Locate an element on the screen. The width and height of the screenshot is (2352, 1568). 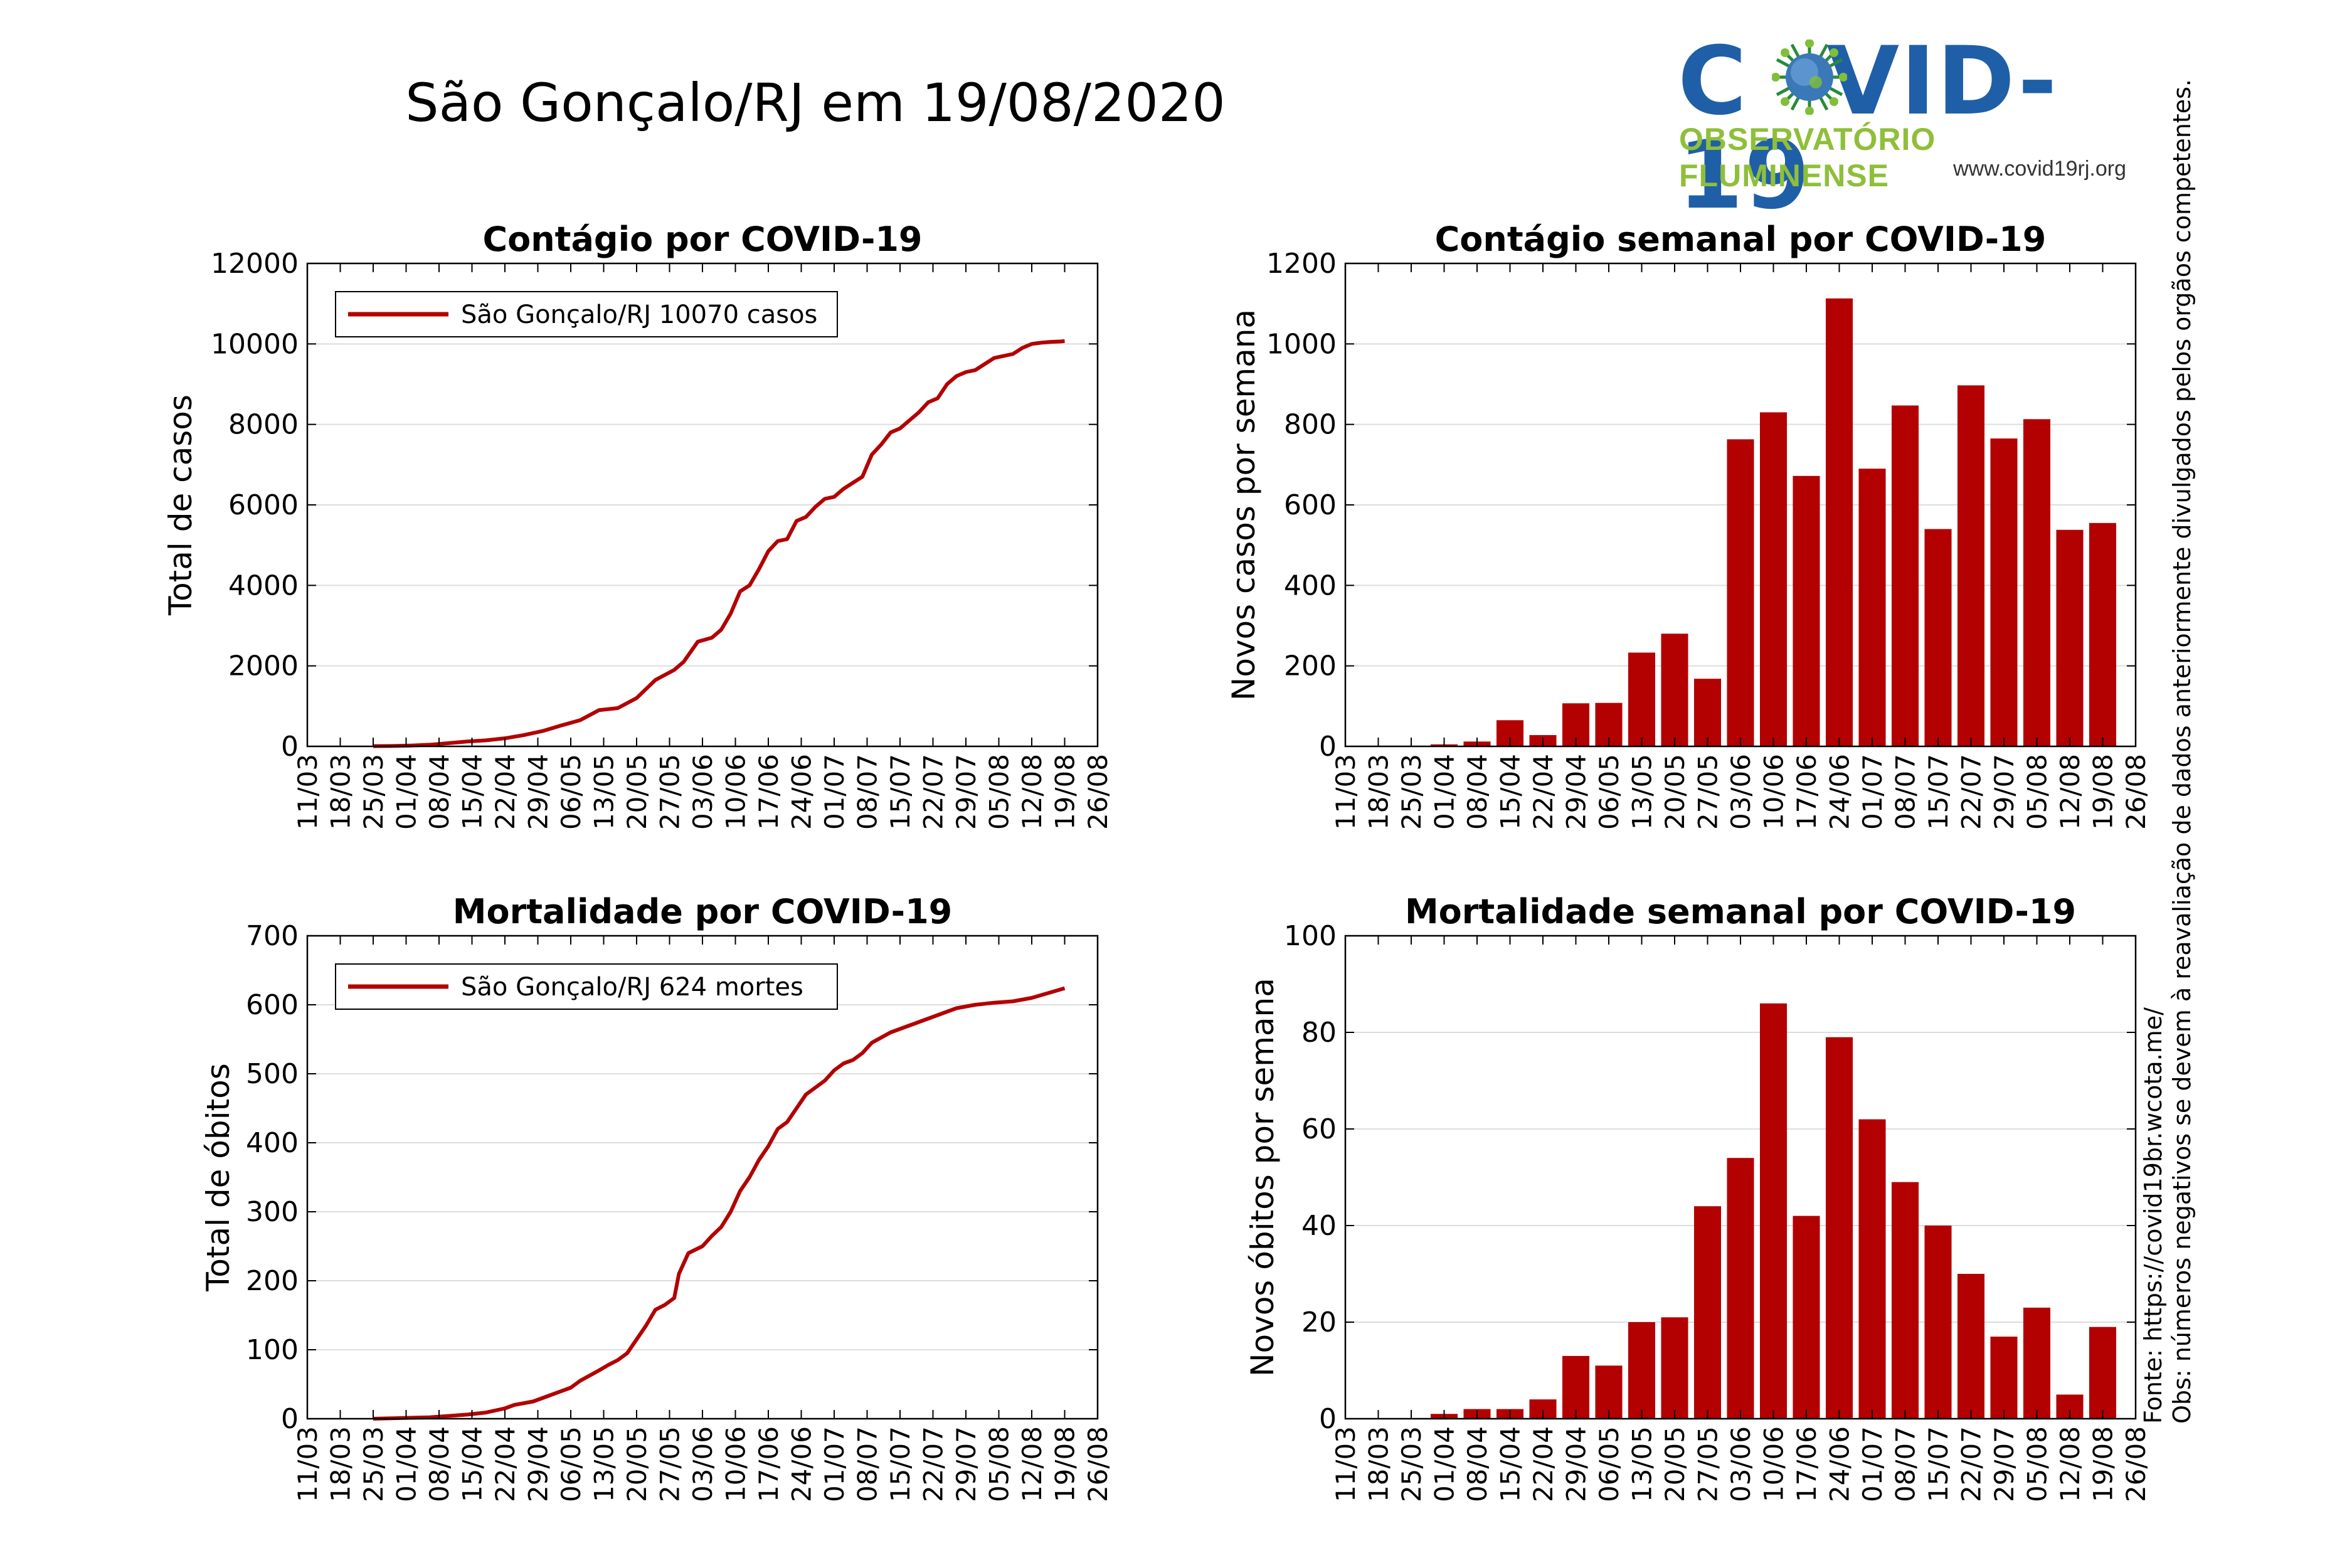
chart-title: Contágio por COVID-19 is located at coordinates (702, 239).